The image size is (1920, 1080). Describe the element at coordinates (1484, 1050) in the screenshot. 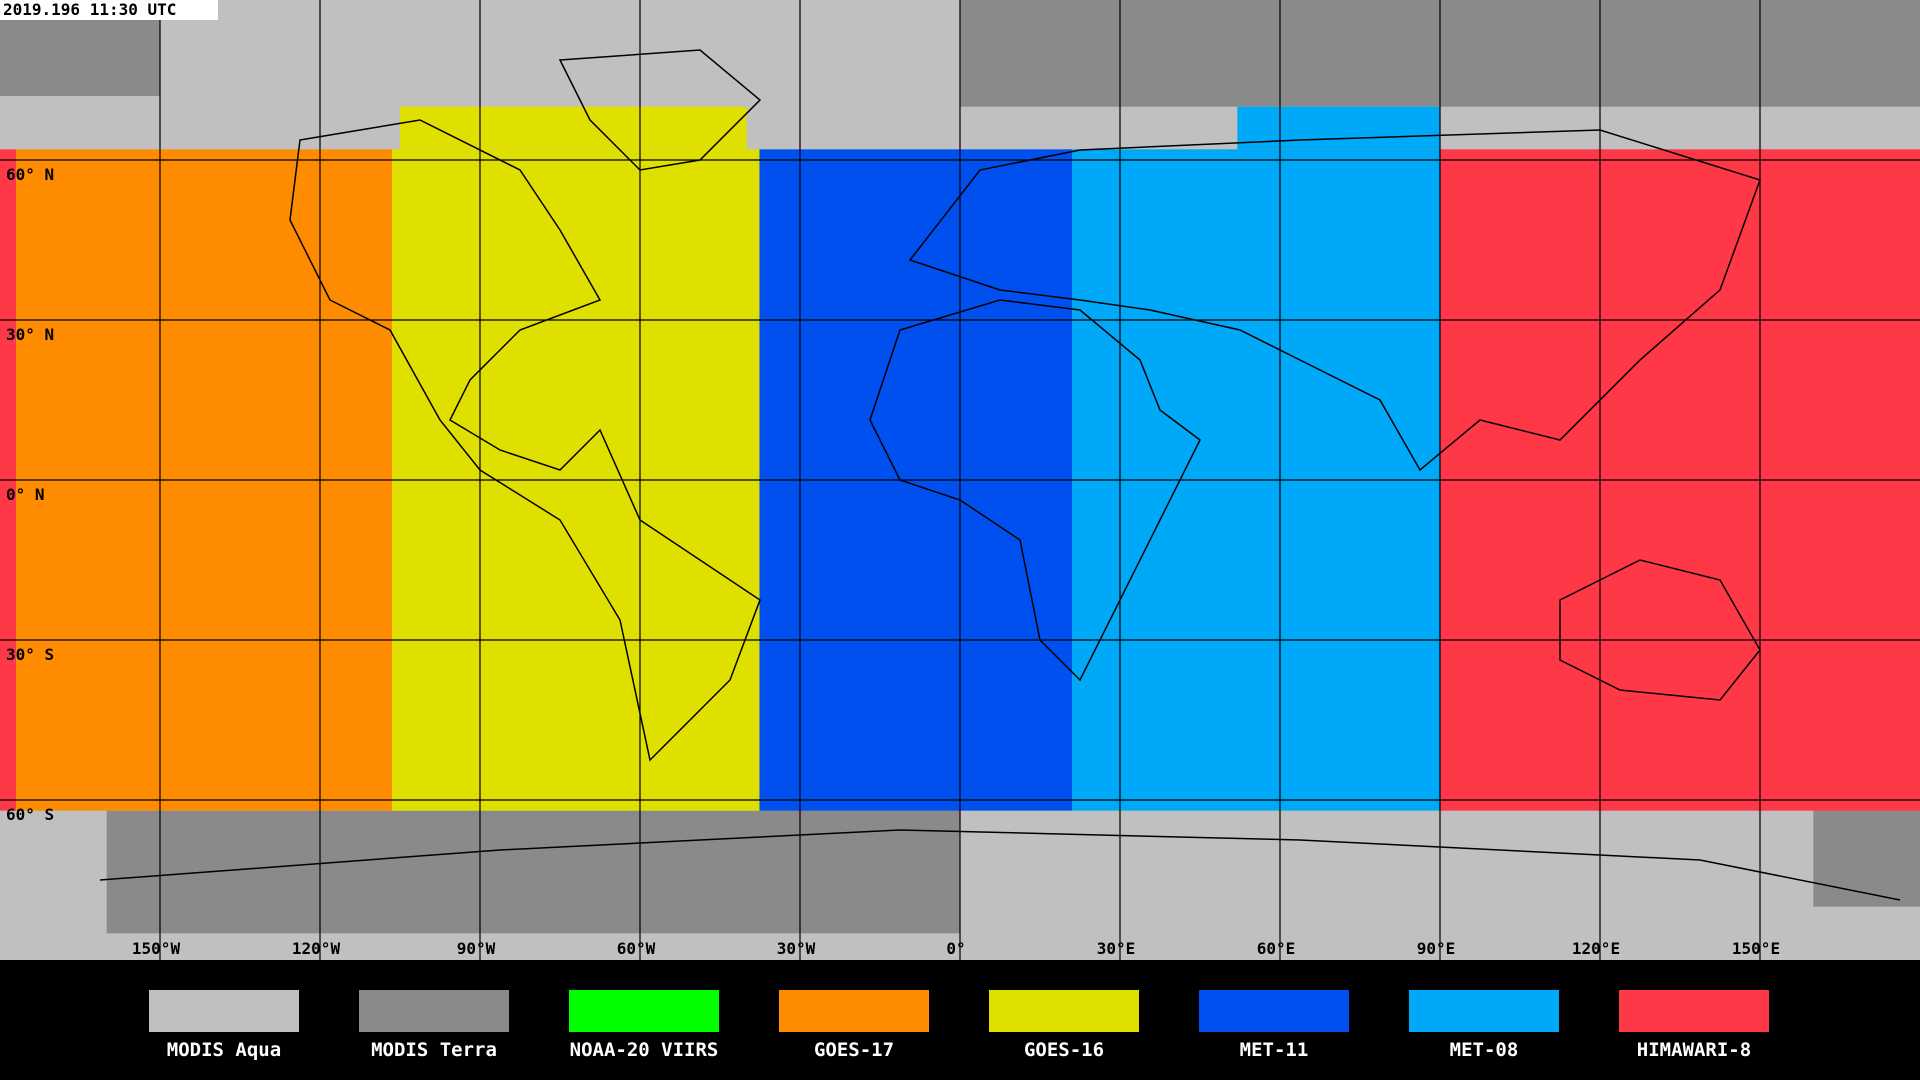

I see `legend-label: MET-08` at that location.